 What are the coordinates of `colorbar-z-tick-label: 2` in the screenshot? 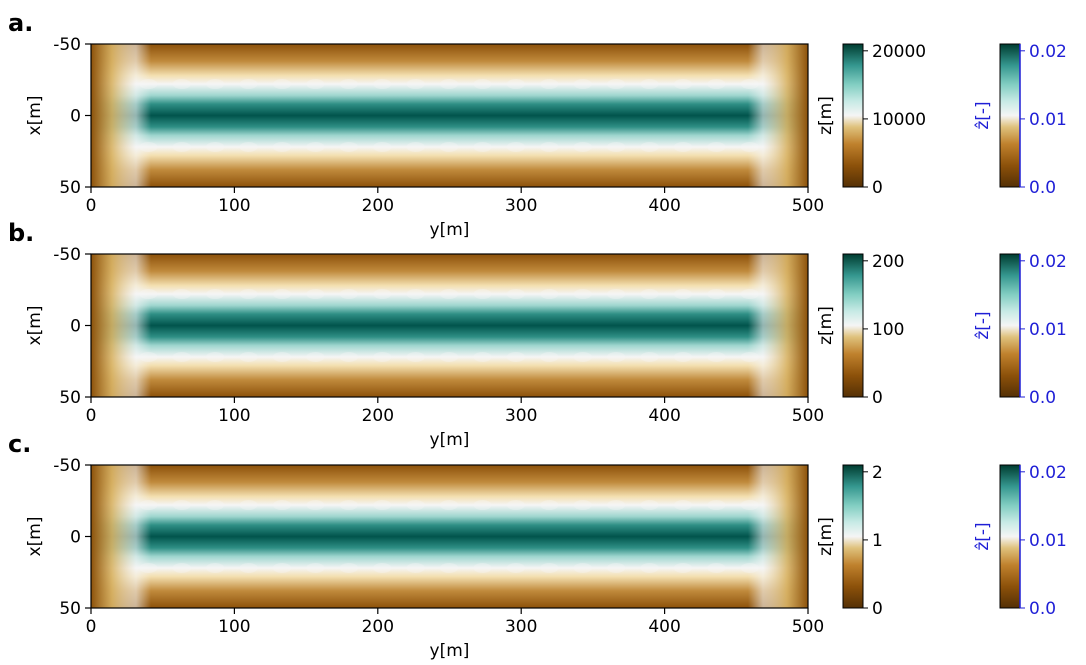 It's located at (877, 473).